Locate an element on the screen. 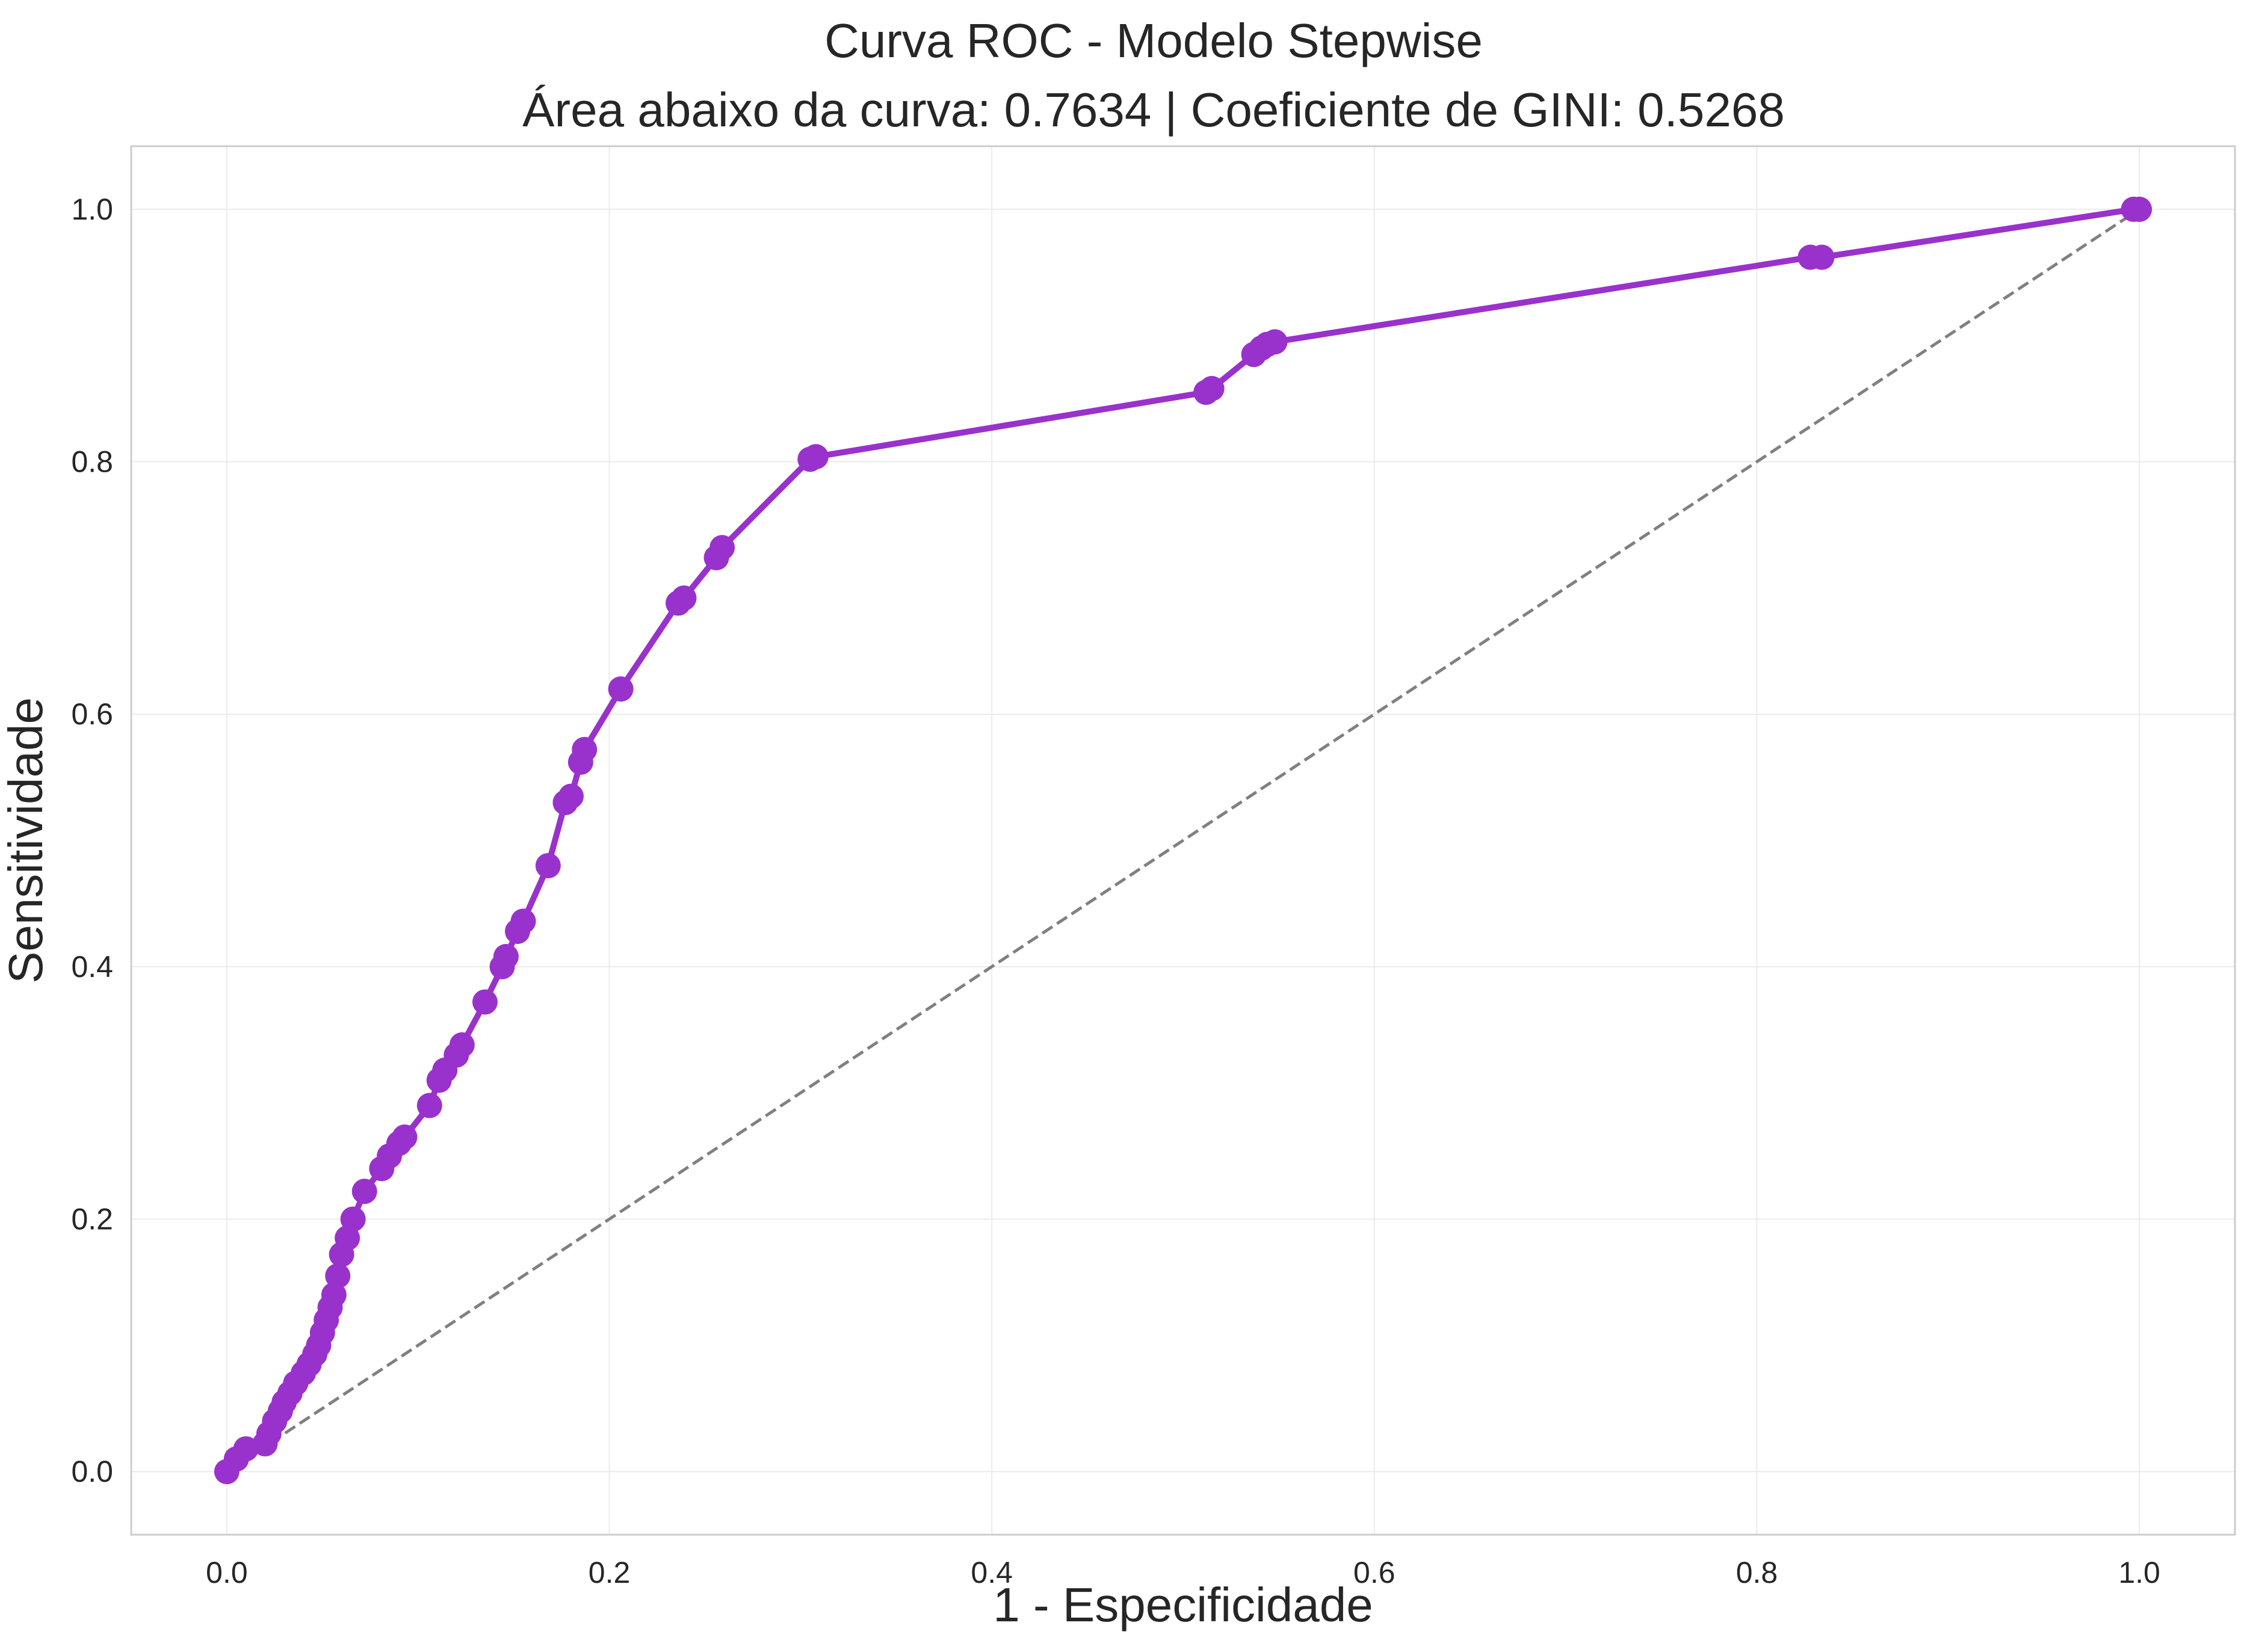  y-tick-label: 1.0 is located at coordinates (92, 209).